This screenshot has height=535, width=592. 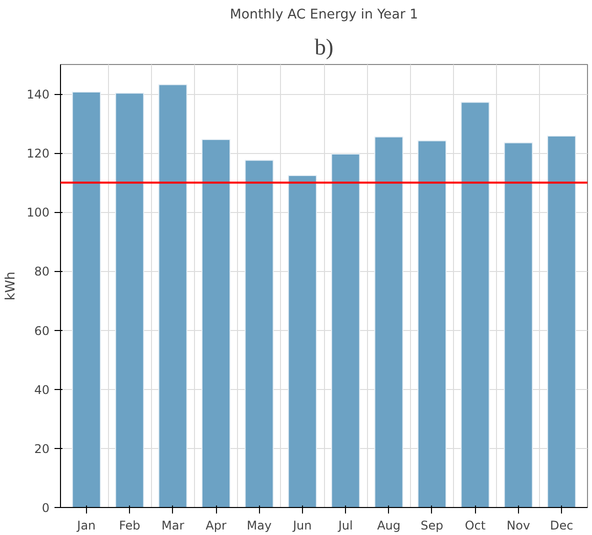 What do you see at coordinates (302, 525) in the screenshot?
I see `x-tick-label: Jun` at bounding box center [302, 525].